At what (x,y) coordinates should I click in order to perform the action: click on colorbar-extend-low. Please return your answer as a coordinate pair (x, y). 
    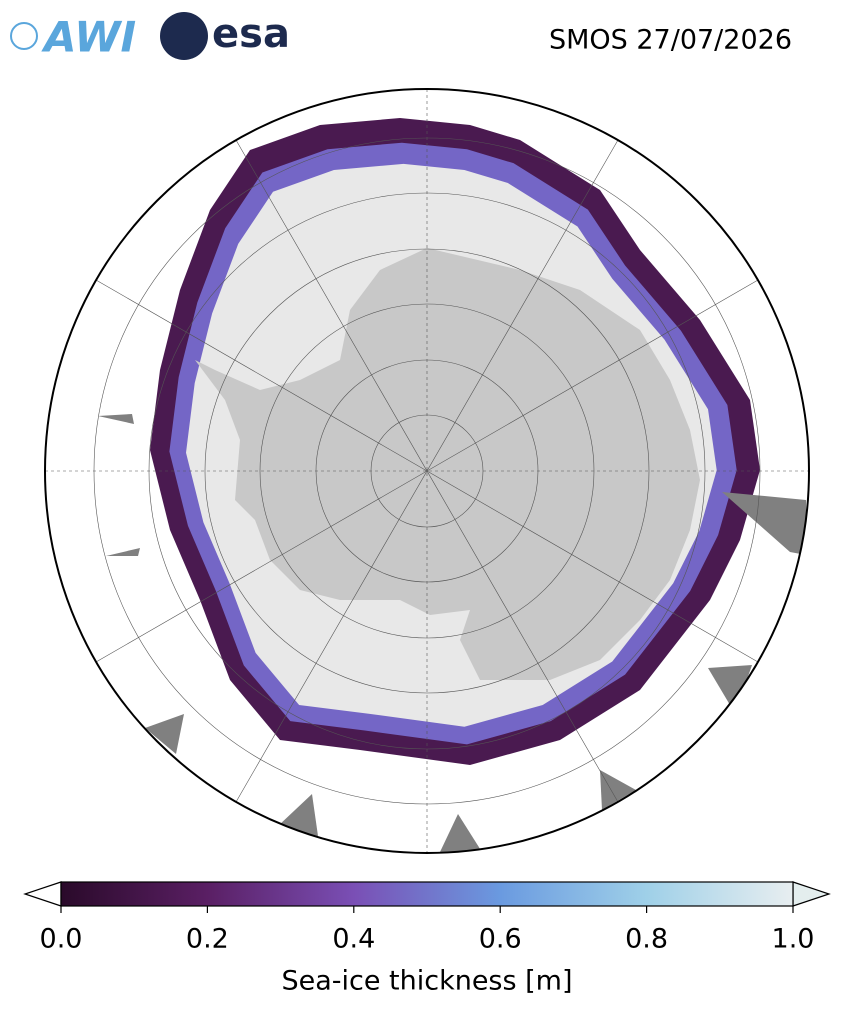
    Looking at the image, I should click on (42, 894).